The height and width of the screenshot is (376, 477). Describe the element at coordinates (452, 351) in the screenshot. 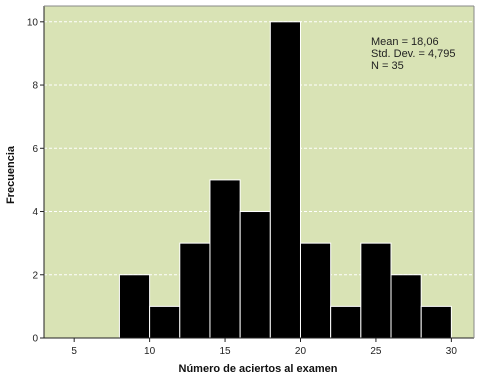

I see `x-tick-label: 30` at that location.